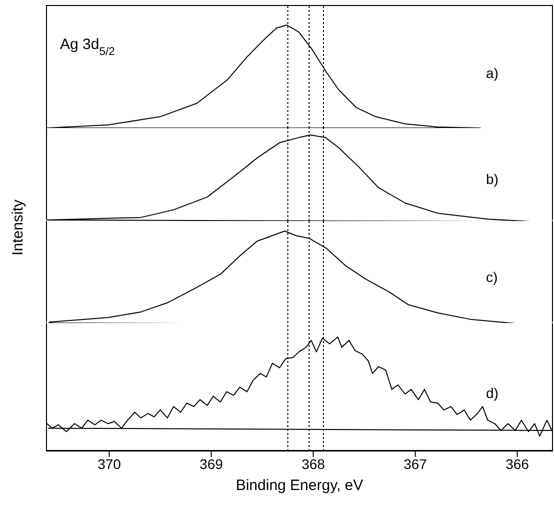 This screenshot has height=507, width=554. Describe the element at coordinates (492, 277) in the screenshot. I see `annotation: c)` at that location.